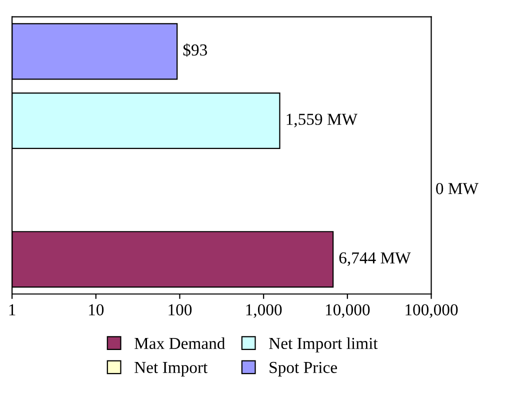 The width and height of the screenshot is (524, 420). I want to click on x-tick-label: 10,000, so click(348, 311).